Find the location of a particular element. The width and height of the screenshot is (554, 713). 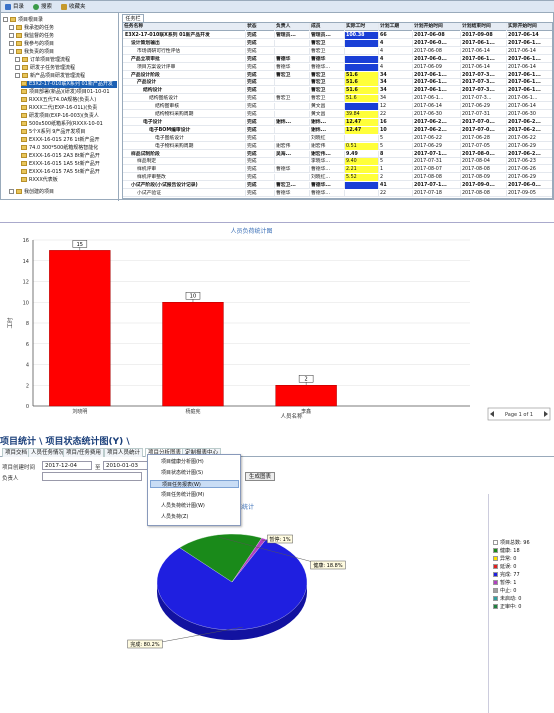

table-cell: 2017-09-05 is located at coordinates (529, 193).